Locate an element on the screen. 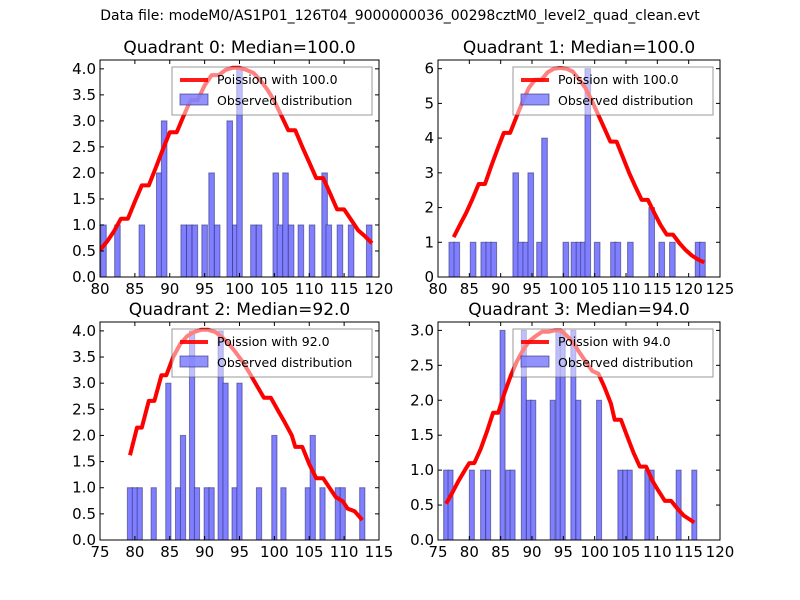  legend: Poission with 94.0 Observed distribution is located at coordinates (613, 353).